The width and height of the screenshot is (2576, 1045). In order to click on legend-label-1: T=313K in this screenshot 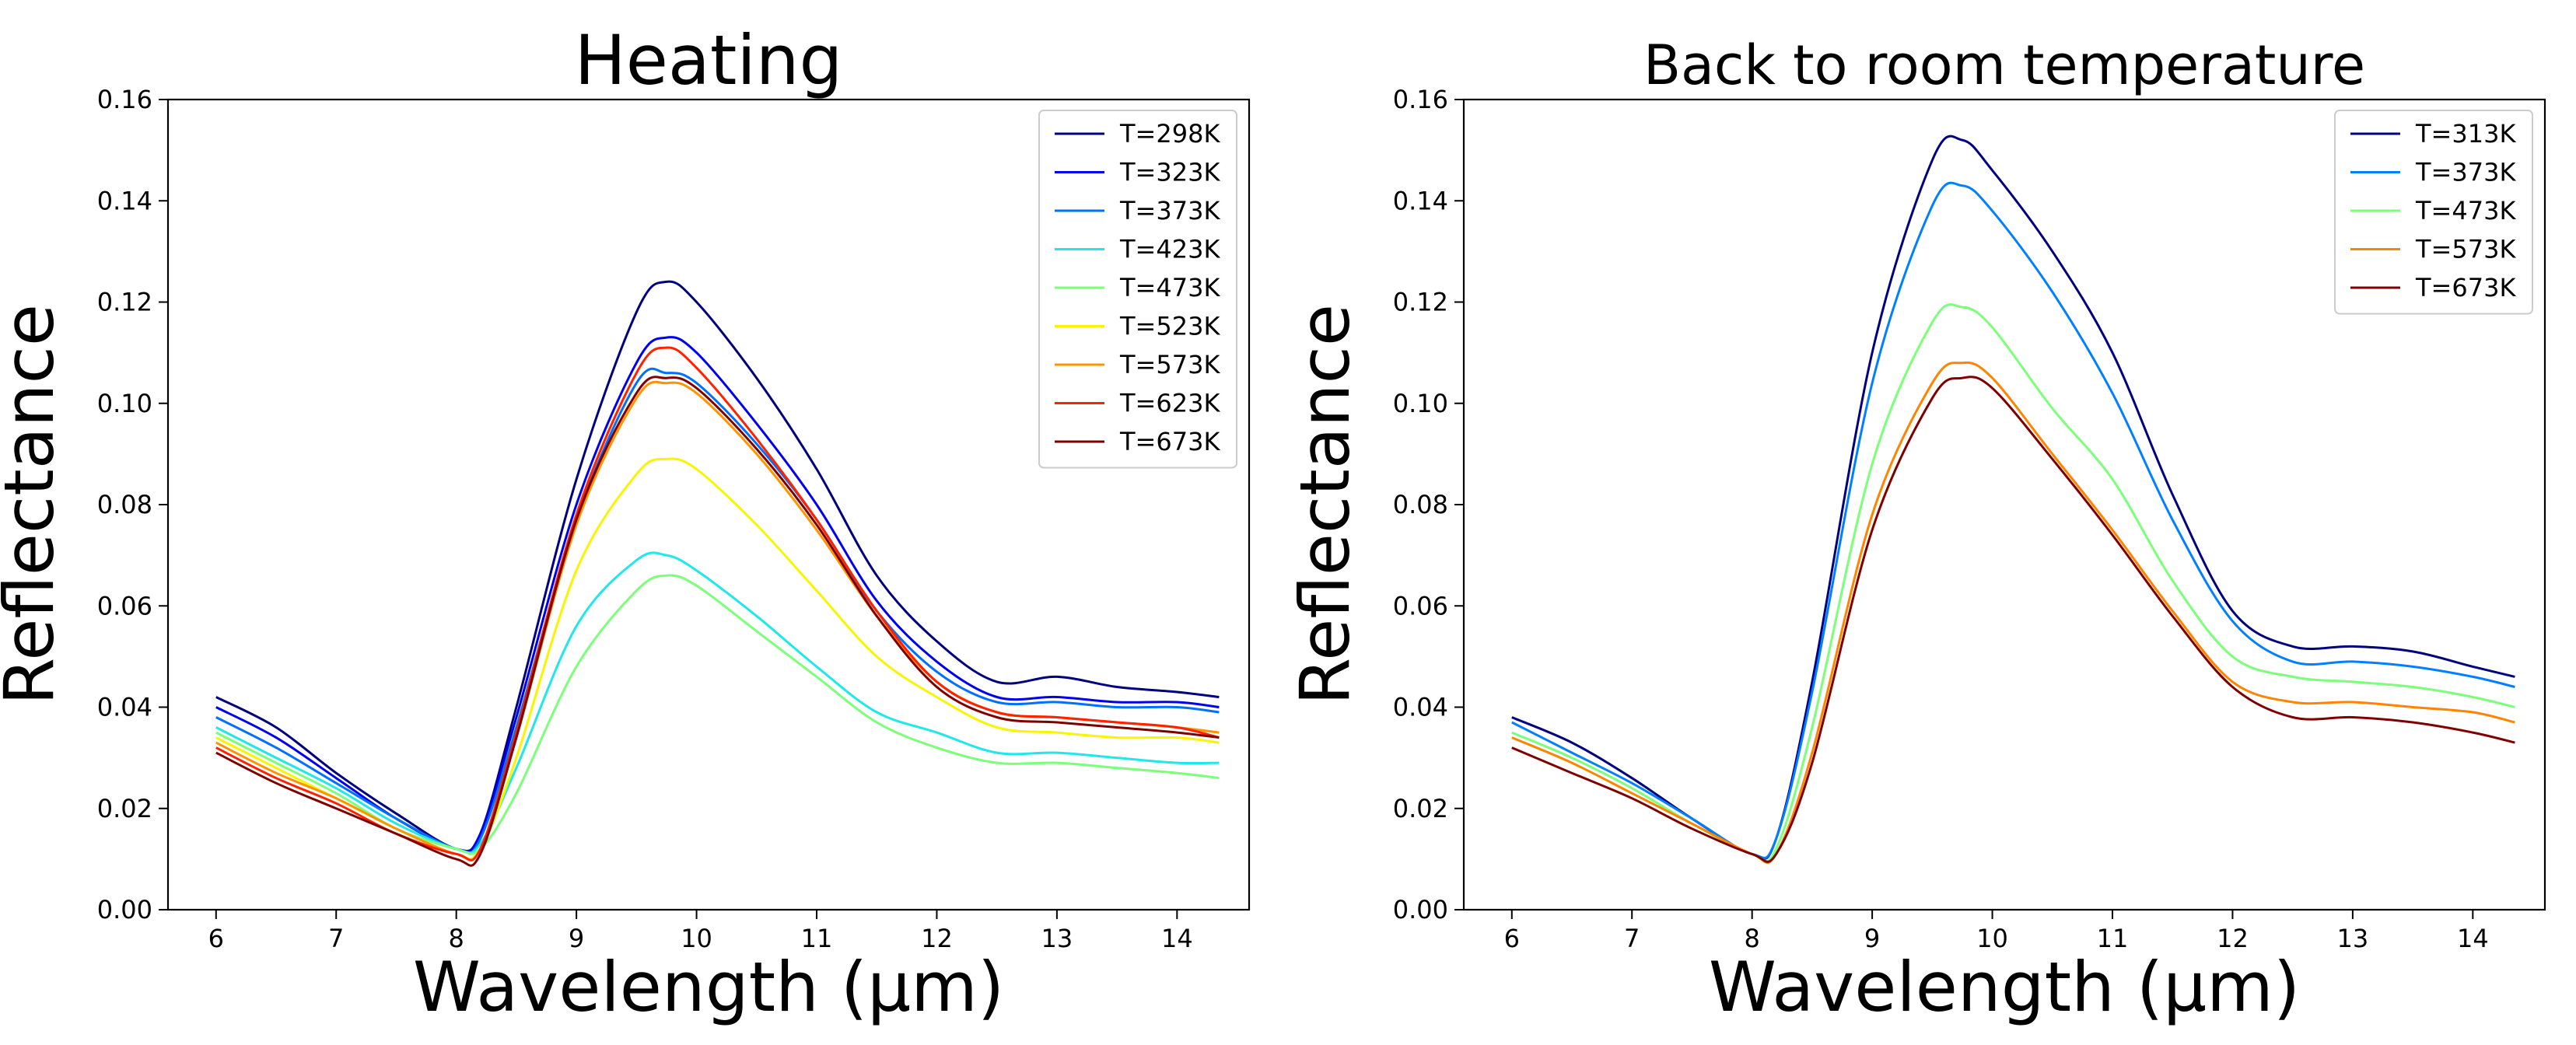, I will do `click(2465, 134)`.